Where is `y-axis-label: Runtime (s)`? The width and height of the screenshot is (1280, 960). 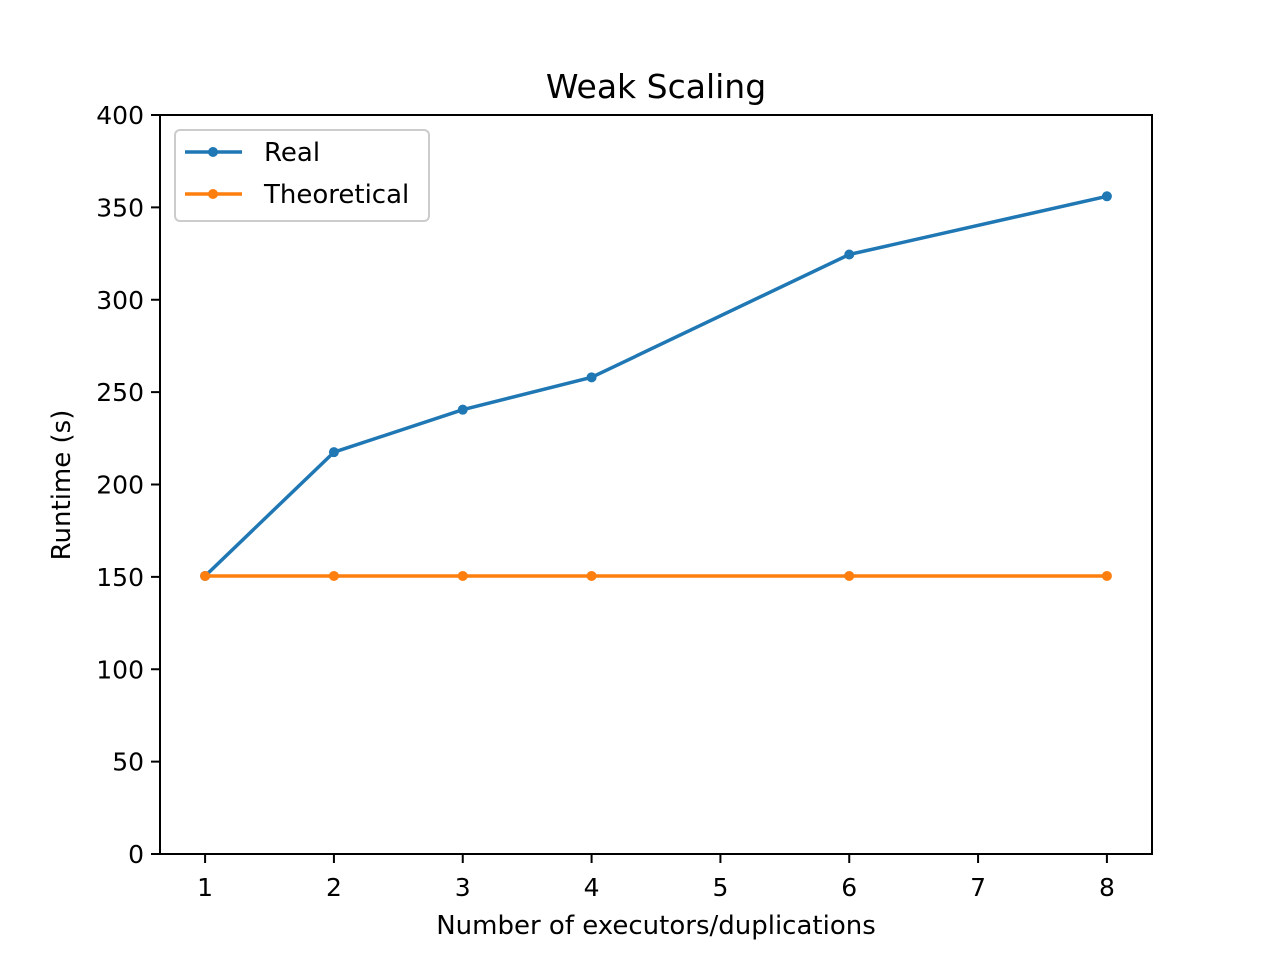
y-axis-label: Runtime (s) is located at coordinates (62, 485).